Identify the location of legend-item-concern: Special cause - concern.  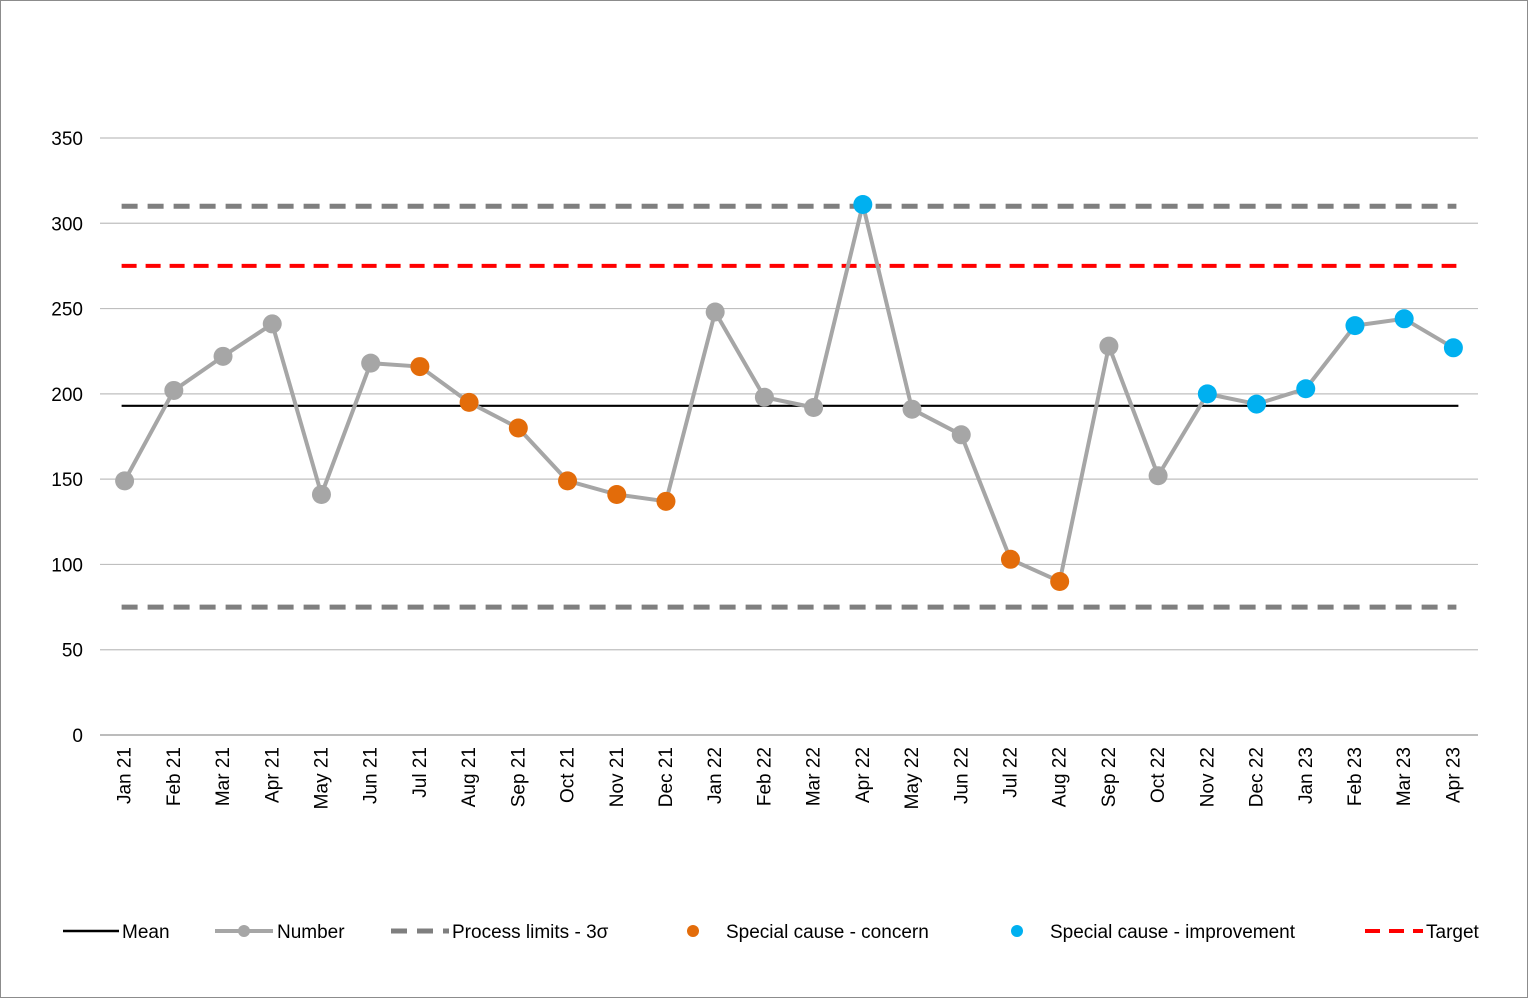
(808, 932).